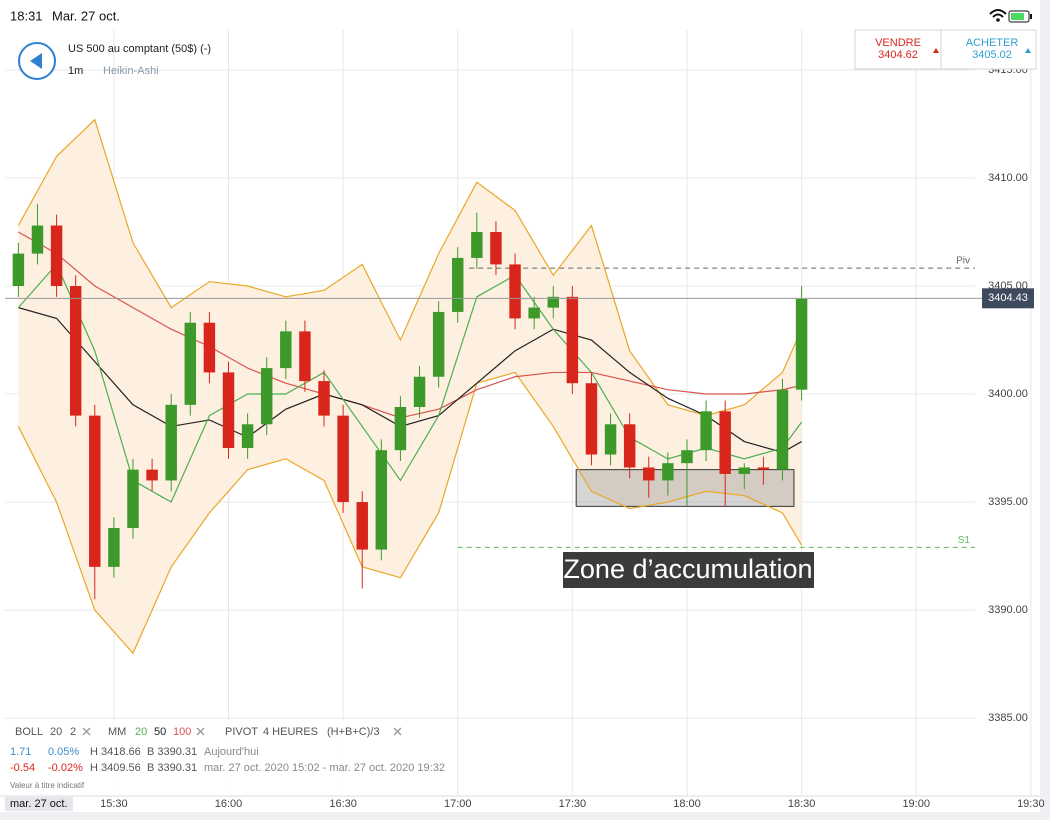 This screenshot has height=820, width=1050. I want to click on accumulation-zone, so click(685, 488).